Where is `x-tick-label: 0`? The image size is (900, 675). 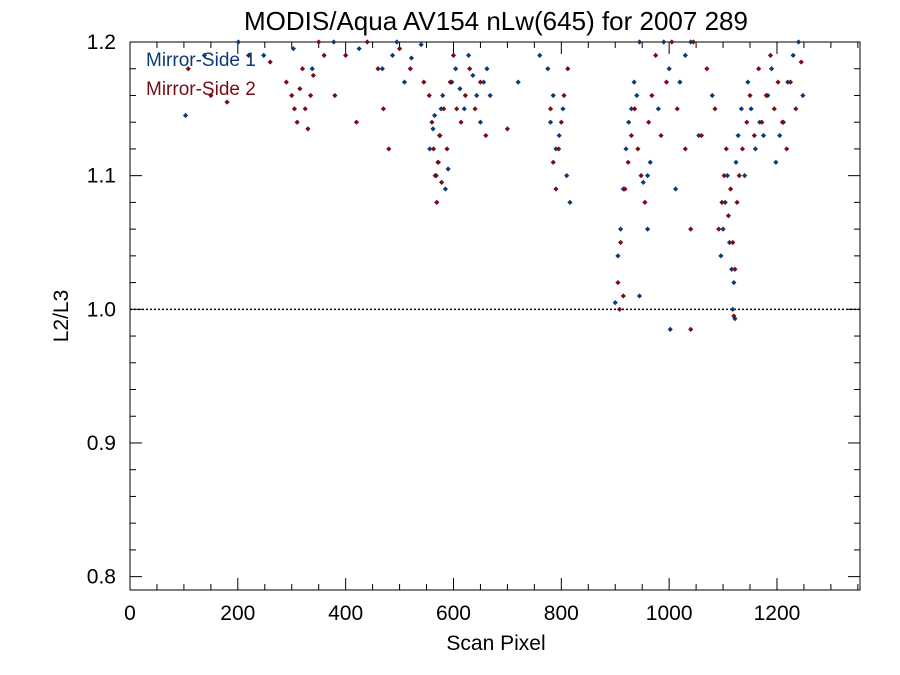
x-tick-label: 0 is located at coordinates (130, 613).